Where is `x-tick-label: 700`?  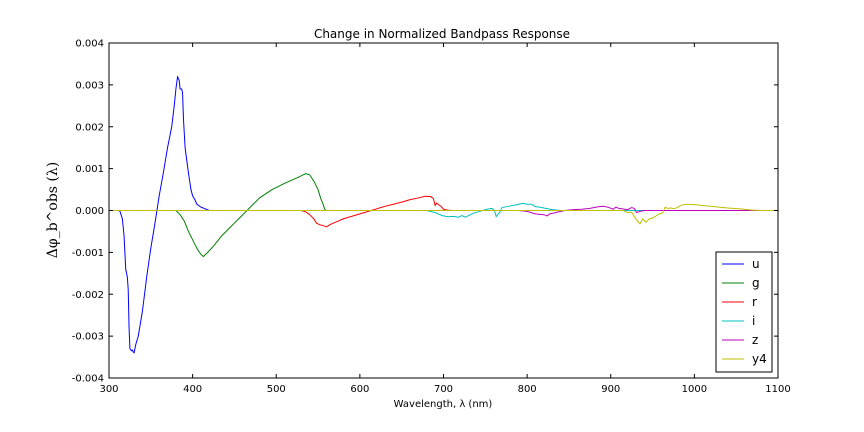
x-tick-label: 700 is located at coordinates (443, 389).